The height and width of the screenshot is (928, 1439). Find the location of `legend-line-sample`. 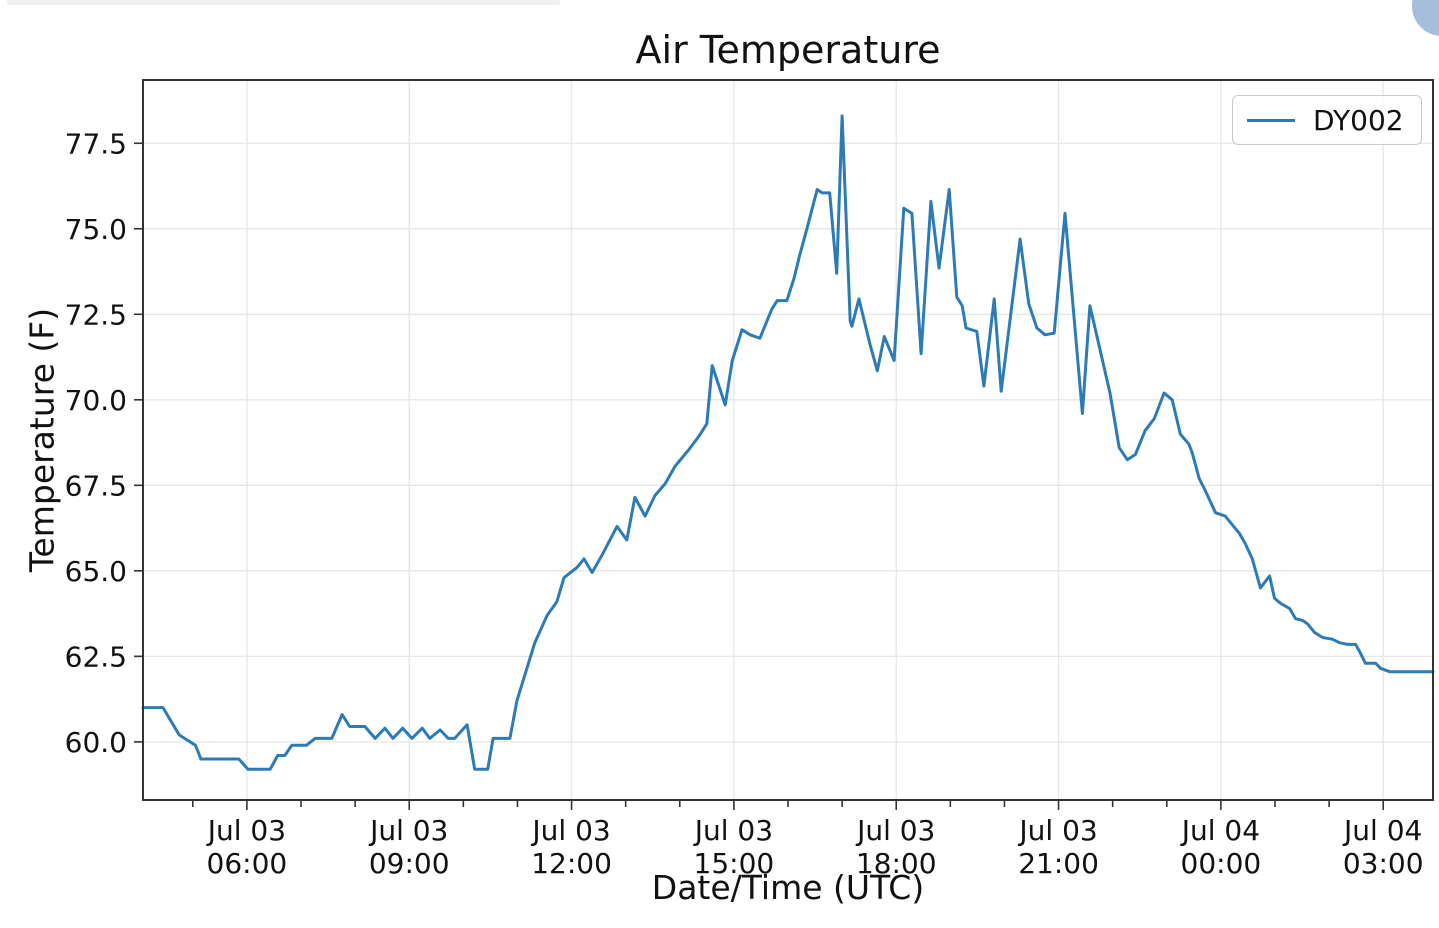

legend-line-sample is located at coordinates (1271, 120).